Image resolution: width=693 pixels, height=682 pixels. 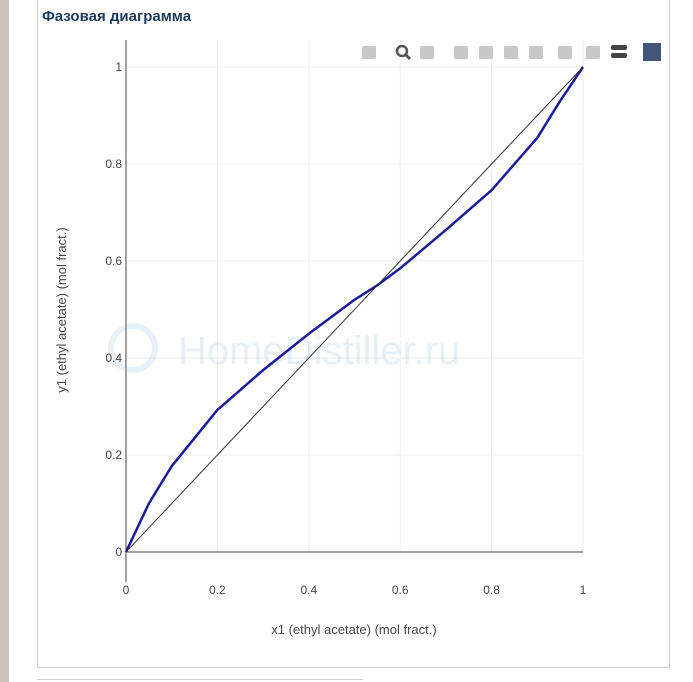 I want to click on zoom-in-icon, so click(x=461, y=52).